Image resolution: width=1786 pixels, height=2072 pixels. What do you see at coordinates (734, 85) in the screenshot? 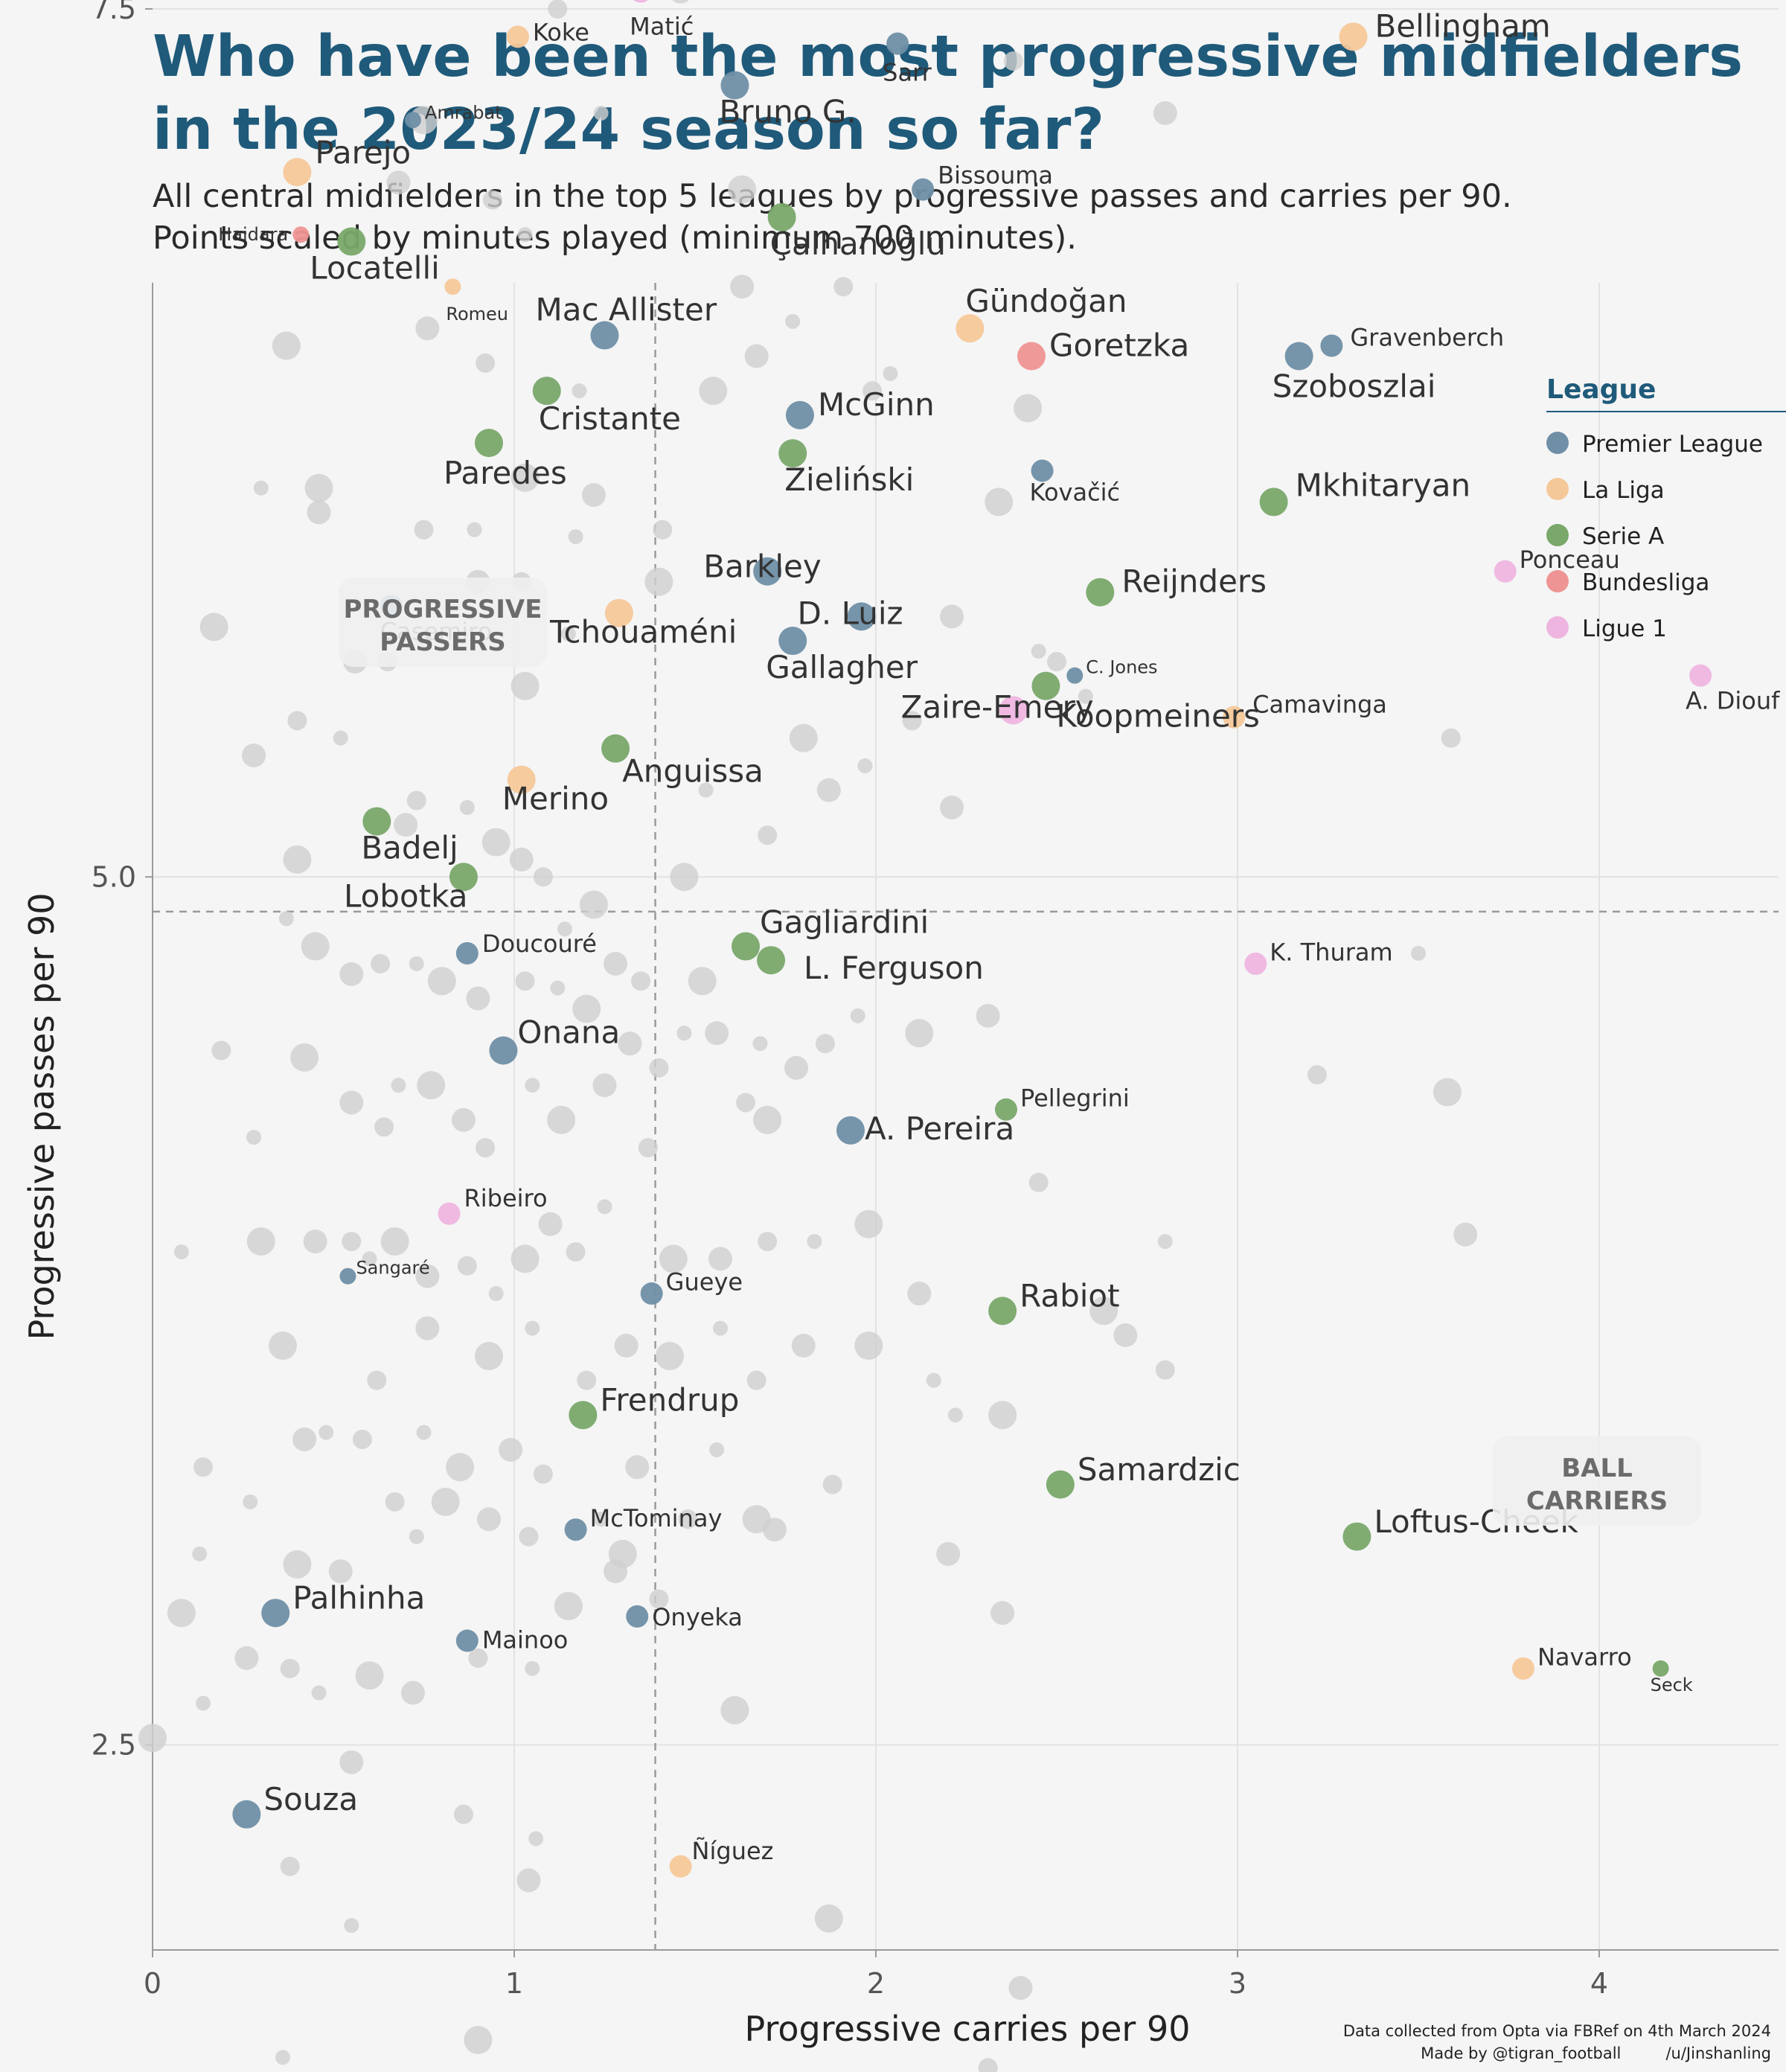
I see `point-bruno-g-` at bounding box center [734, 85].